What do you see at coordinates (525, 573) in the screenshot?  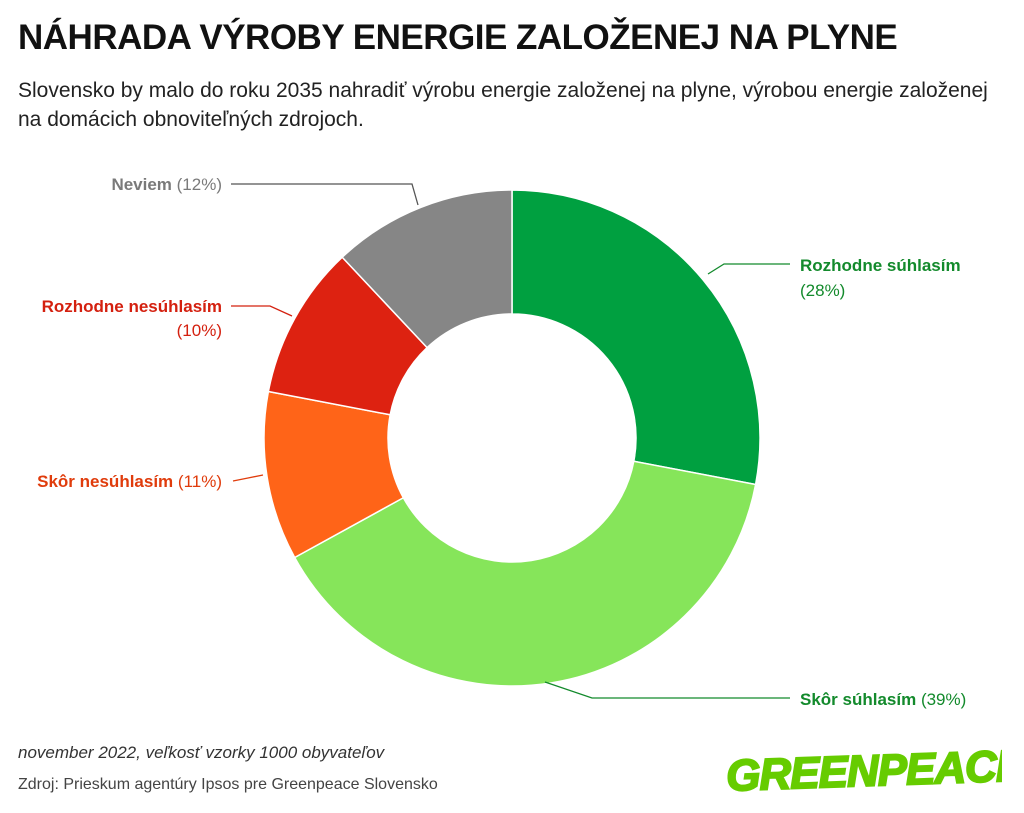 I see `slice-skor-suhlasim` at bounding box center [525, 573].